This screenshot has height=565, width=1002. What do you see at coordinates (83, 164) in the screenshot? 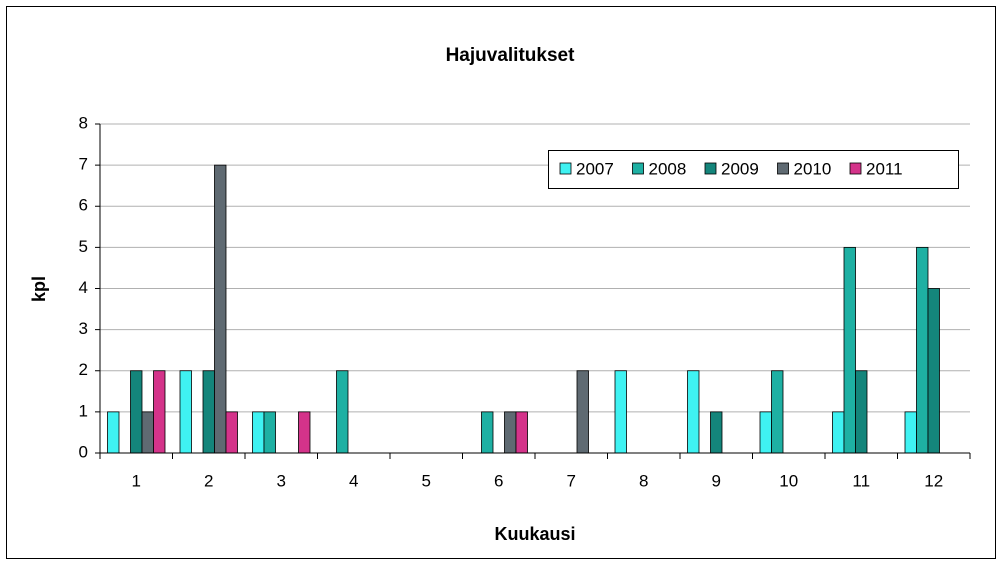
I see `y-tick-label: 7` at bounding box center [83, 164].